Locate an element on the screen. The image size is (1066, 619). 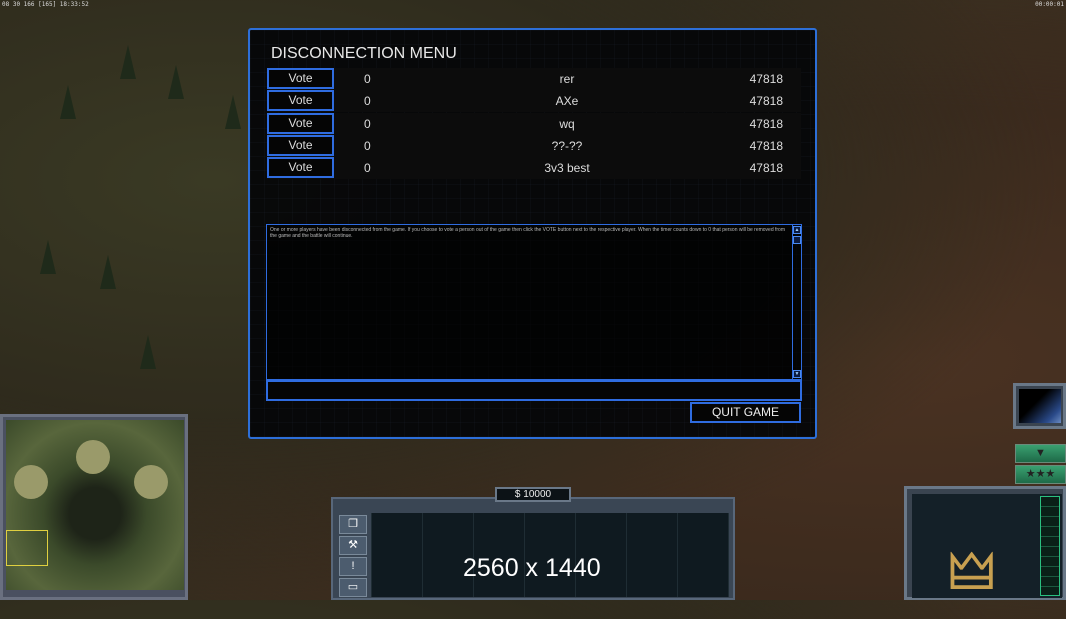
windows-icon: ❐ is located at coordinates (353, 524).